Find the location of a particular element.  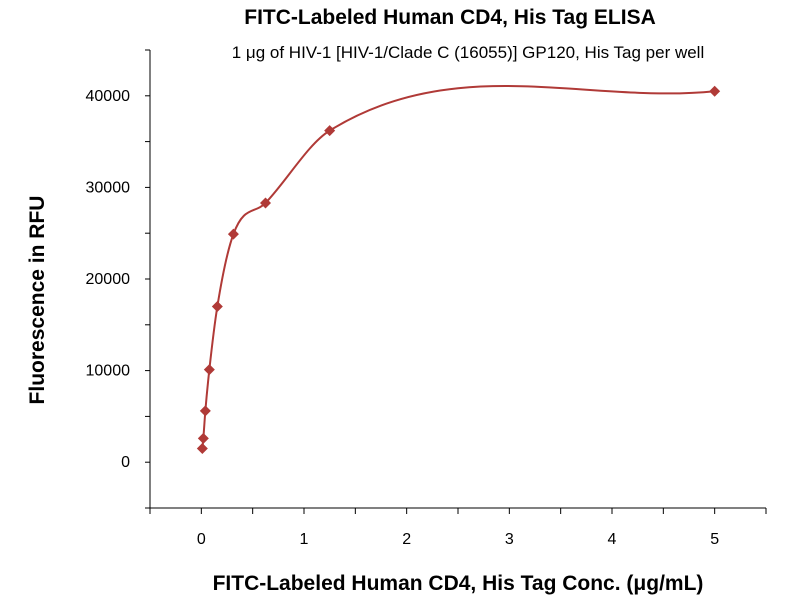

x-tick-label: 0 is located at coordinates (201, 539).